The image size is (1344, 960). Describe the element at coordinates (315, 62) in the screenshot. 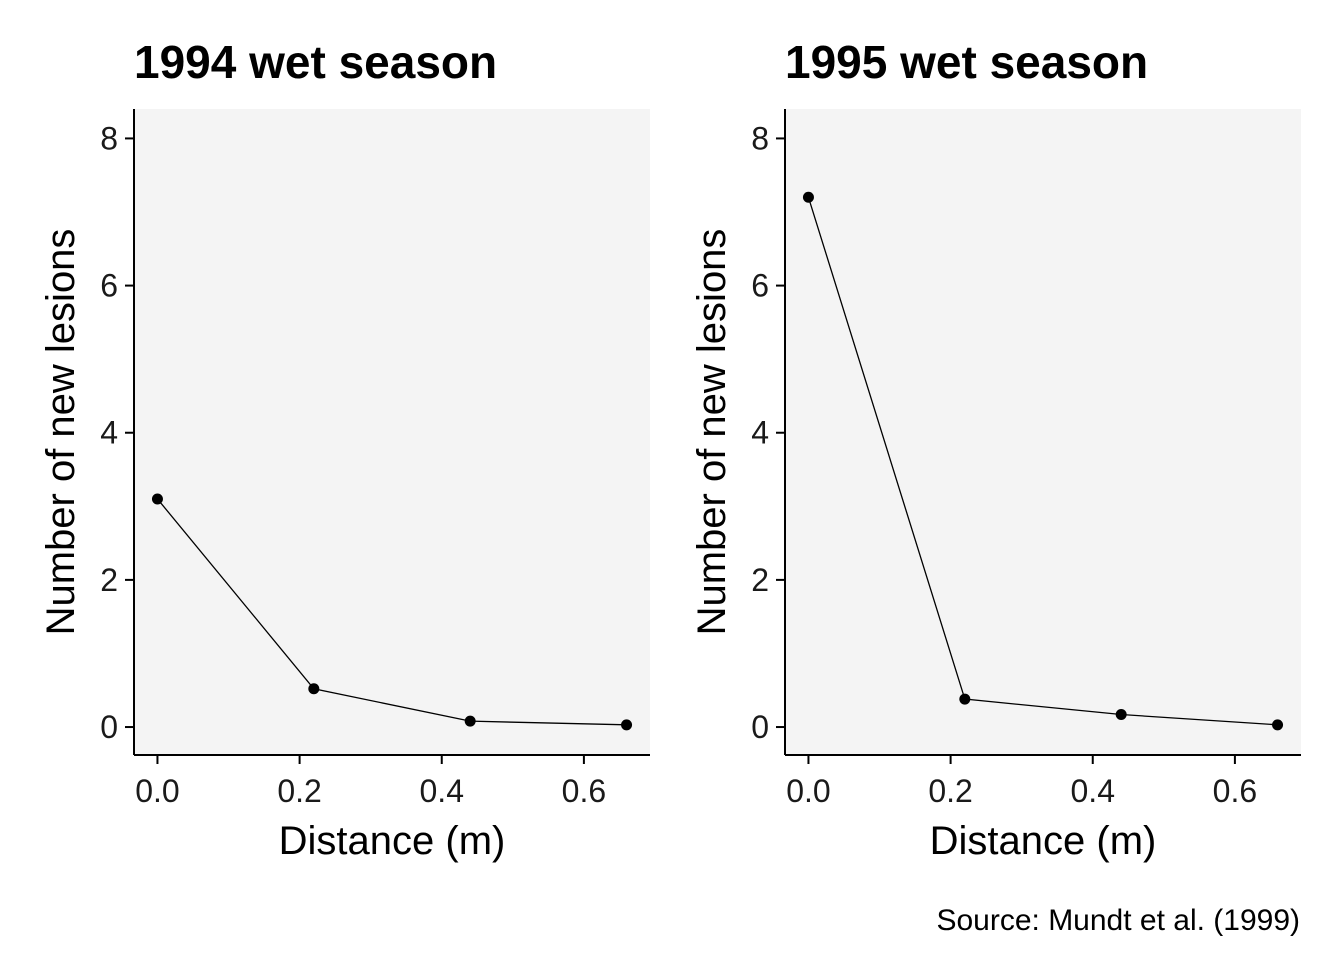

I see `panel-title: 1994 wet season` at that location.